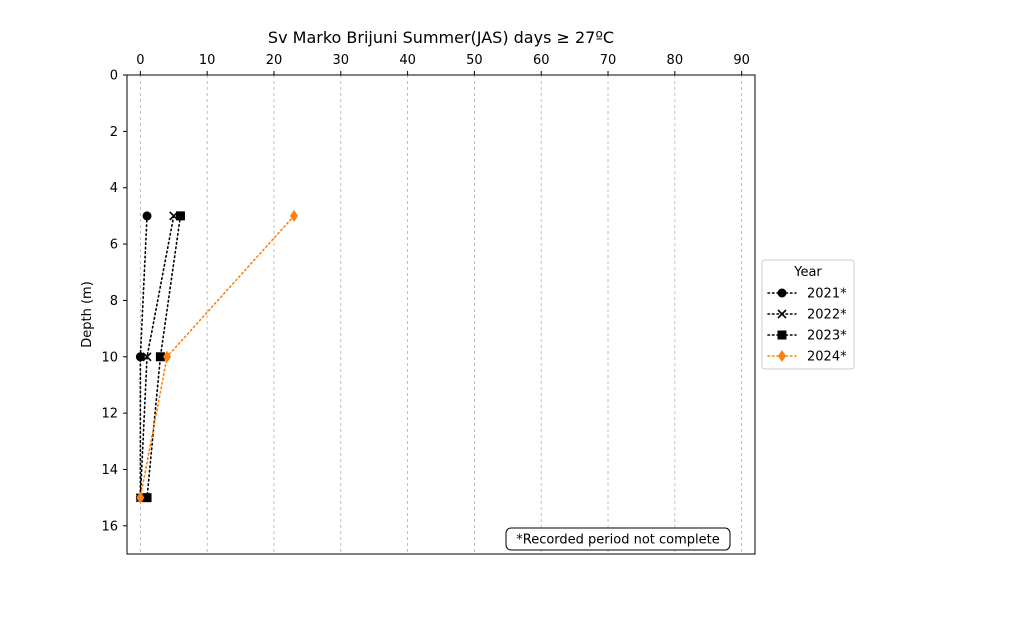 This screenshot has height=622, width=1014. What do you see at coordinates (114, 76) in the screenshot?
I see `y-tick-label: 0` at bounding box center [114, 76].